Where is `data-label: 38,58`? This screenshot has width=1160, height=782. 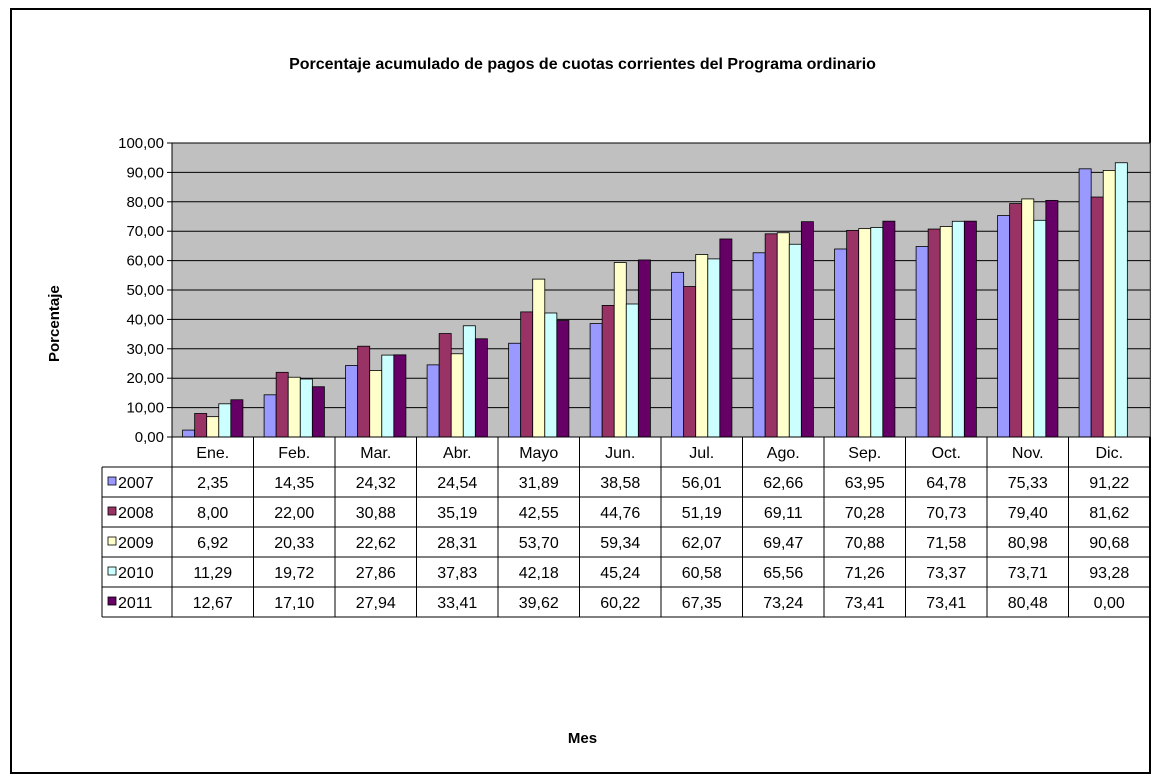
data-label: 38,58 is located at coordinates (620, 483).